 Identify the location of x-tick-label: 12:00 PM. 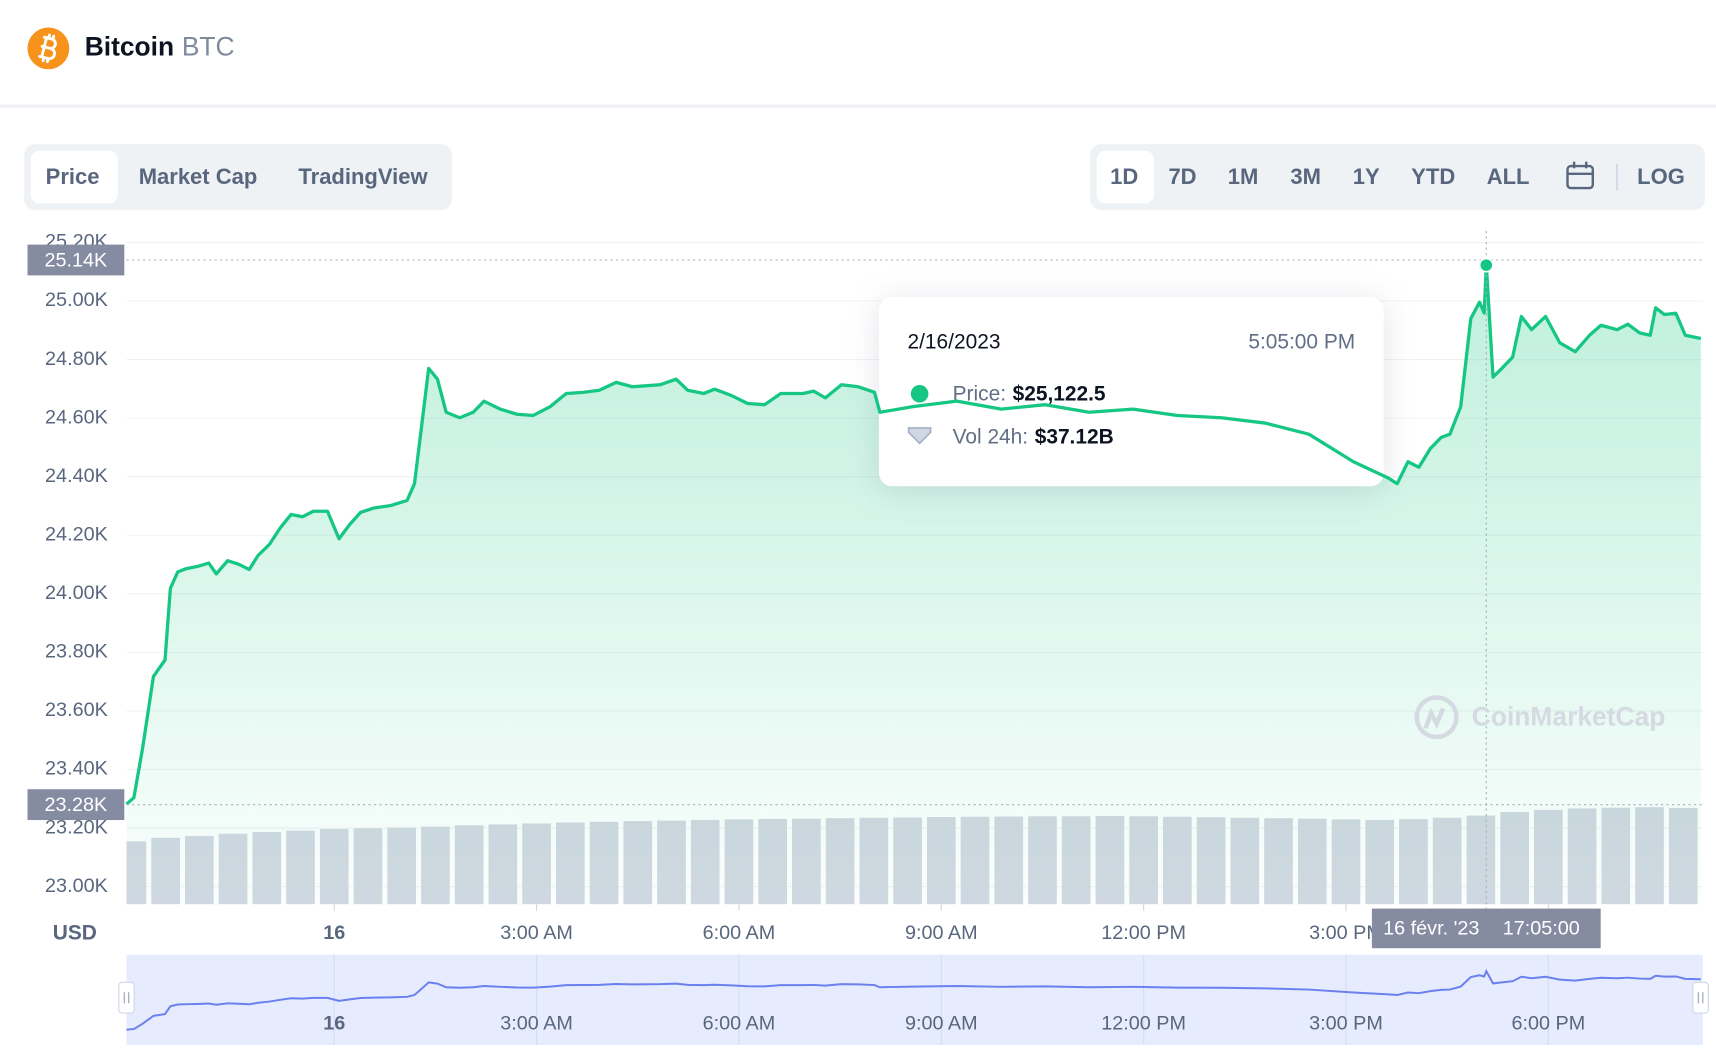
(1143, 933).